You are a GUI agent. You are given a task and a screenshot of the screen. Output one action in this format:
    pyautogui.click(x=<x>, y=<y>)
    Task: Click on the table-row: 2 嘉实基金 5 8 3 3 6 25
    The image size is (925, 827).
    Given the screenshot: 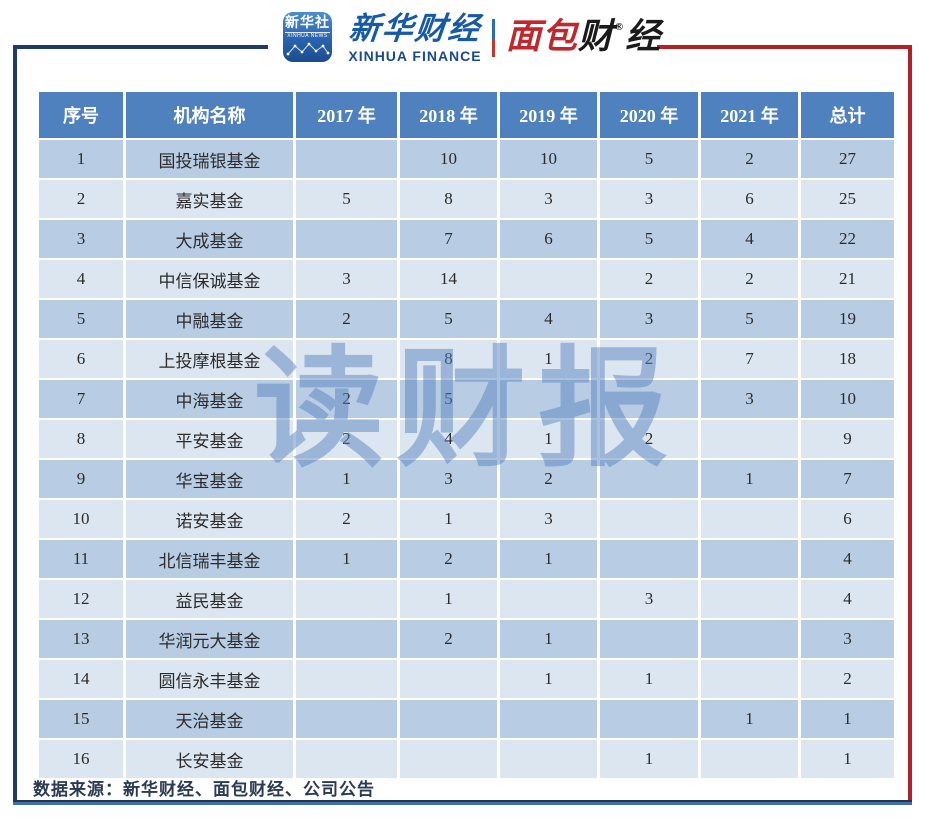 What is the action you would take?
    pyautogui.click(x=466, y=199)
    